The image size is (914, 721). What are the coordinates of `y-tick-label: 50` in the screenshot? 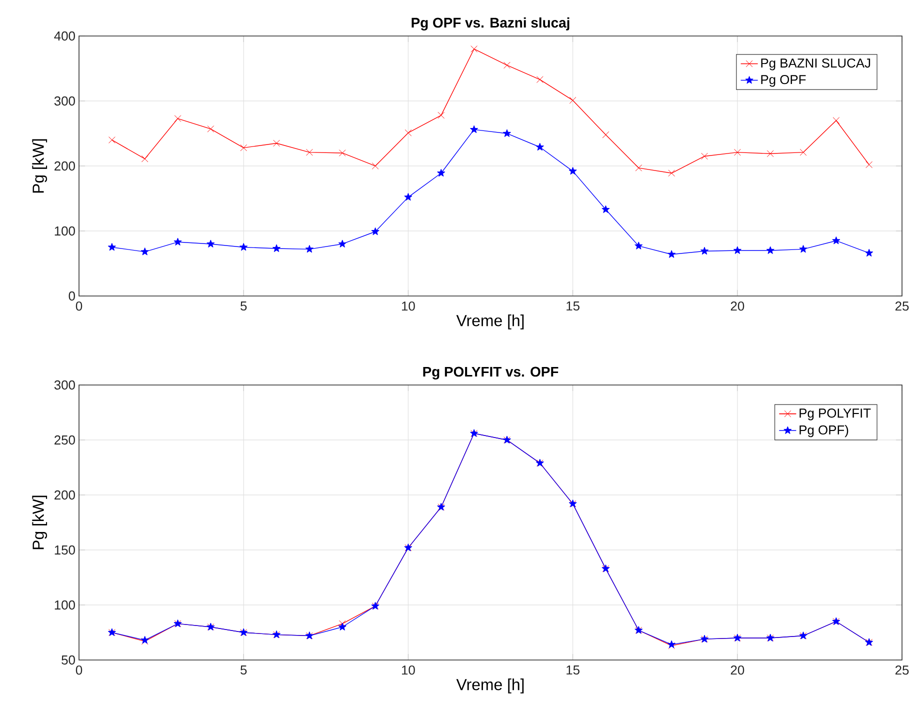 It's located at (68, 660).